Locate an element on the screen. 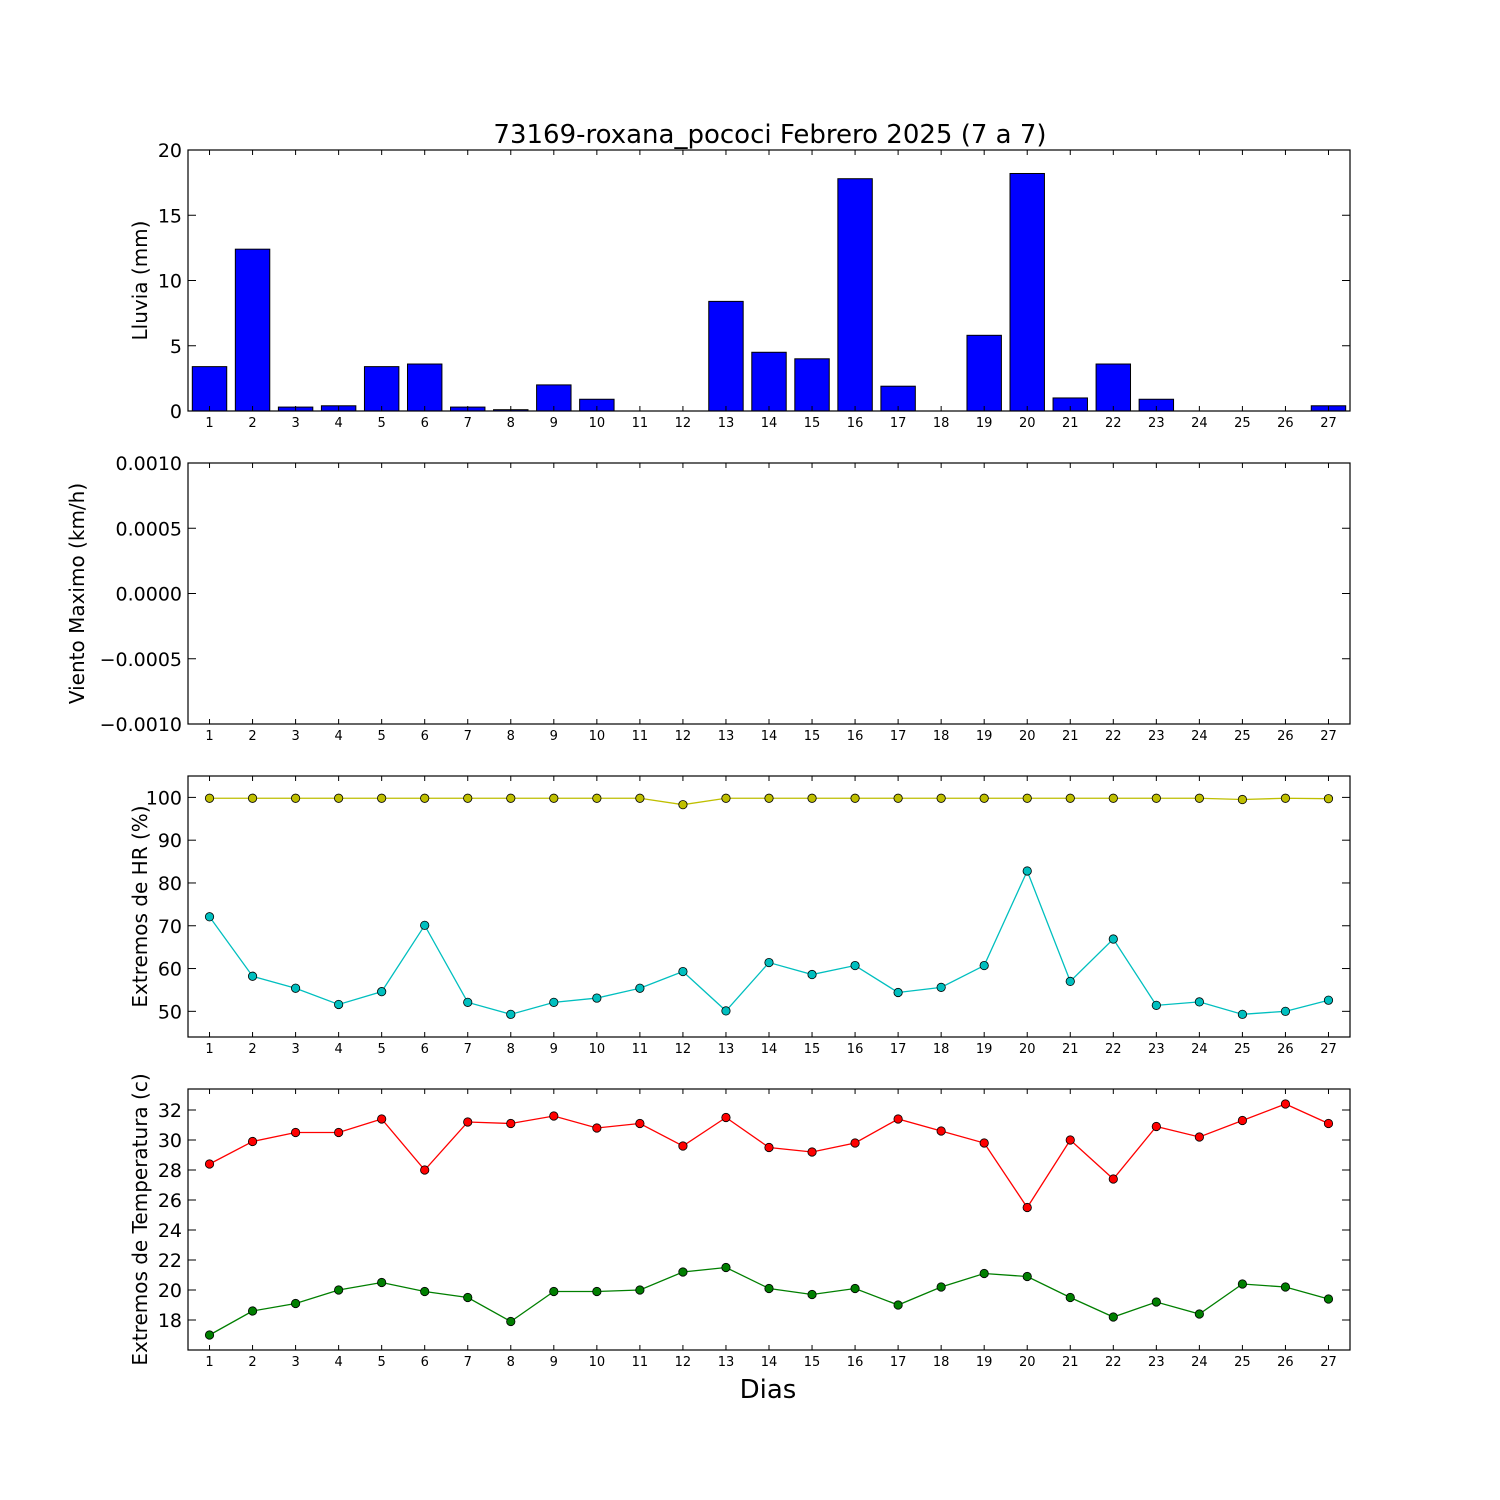 This screenshot has width=1500, height=1500. y-tick-label: 0.0005 is located at coordinates (149, 529).